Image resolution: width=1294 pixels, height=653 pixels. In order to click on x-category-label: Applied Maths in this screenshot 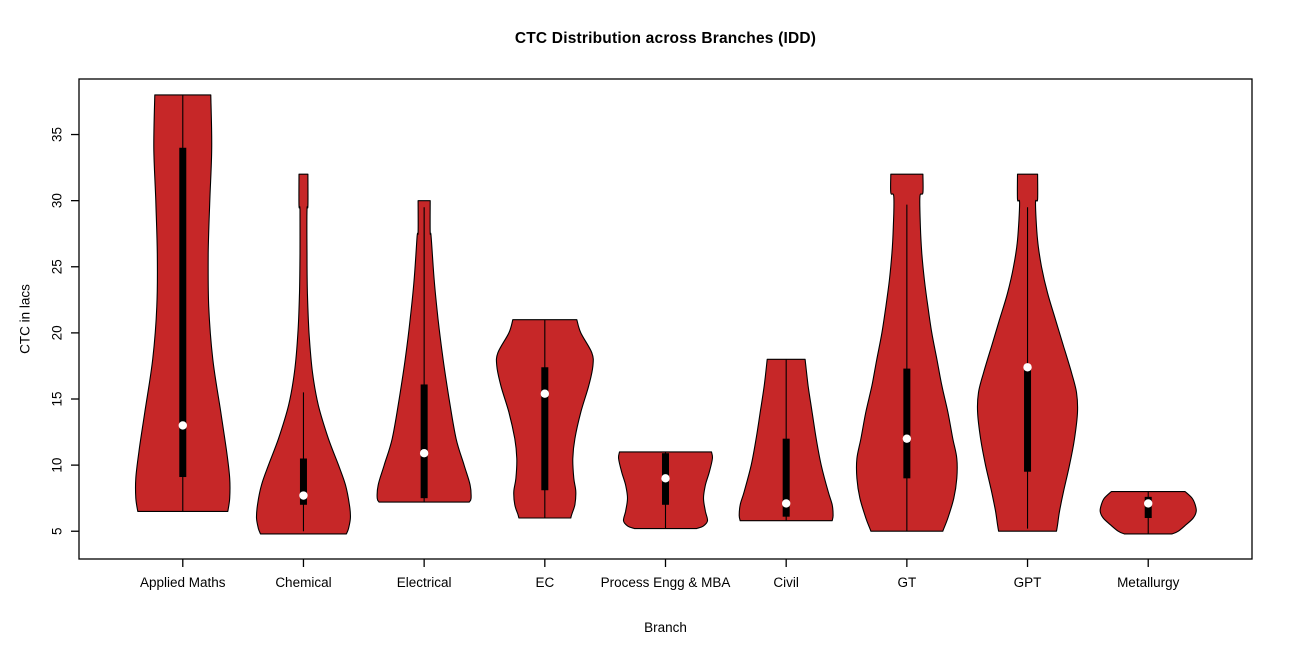, I will do `click(183, 582)`.